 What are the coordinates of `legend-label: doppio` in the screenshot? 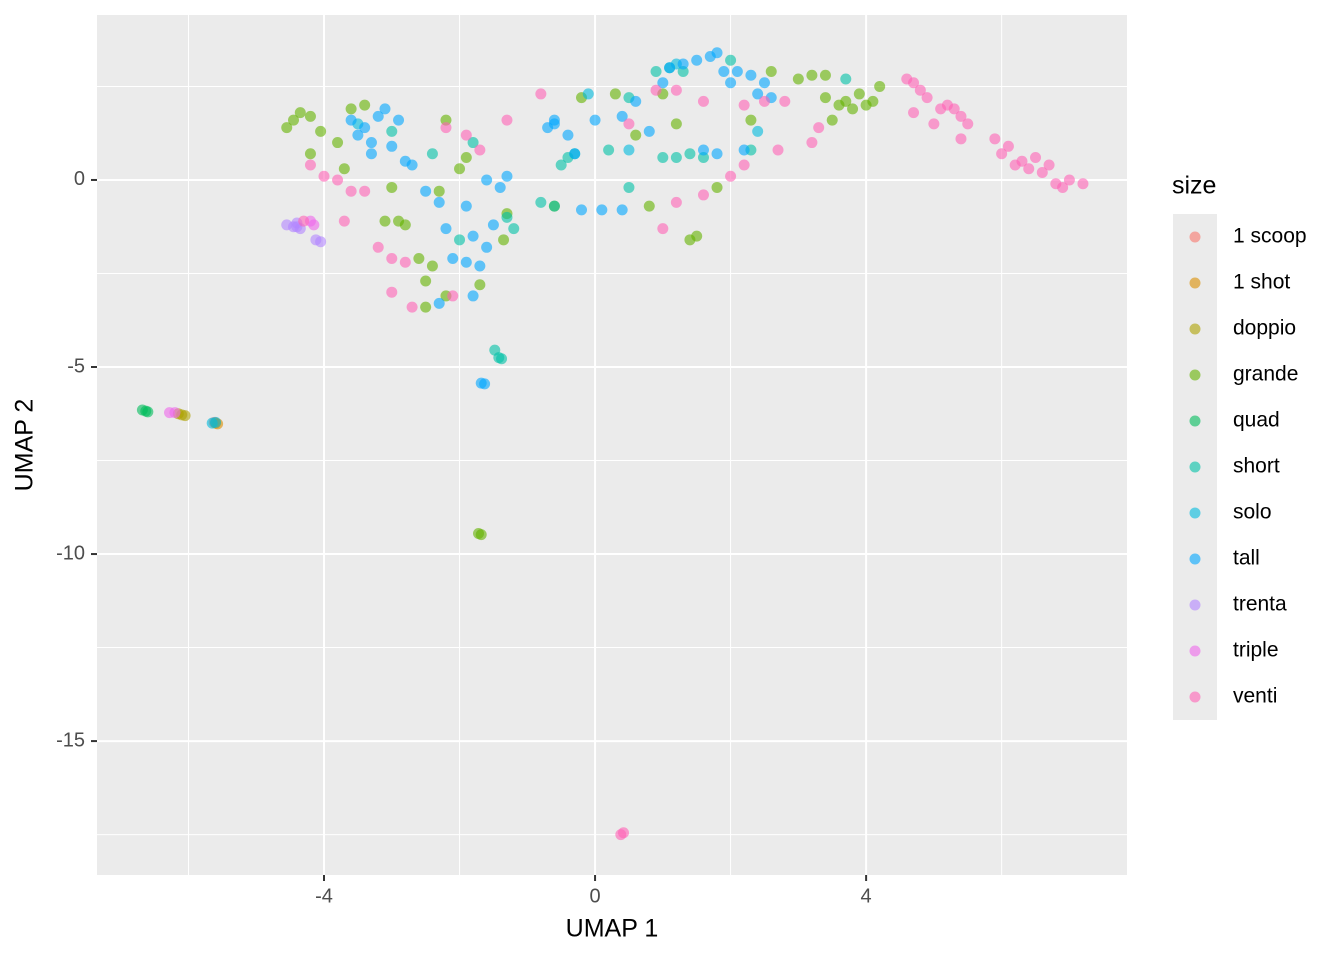 It's located at (1264, 328).